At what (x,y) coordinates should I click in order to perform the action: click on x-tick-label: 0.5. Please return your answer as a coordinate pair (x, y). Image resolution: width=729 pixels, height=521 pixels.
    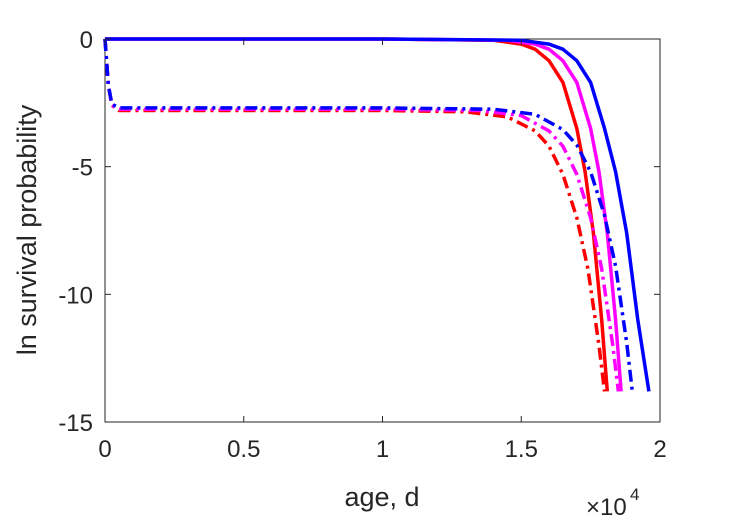
    Looking at the image, I should click on (243, 449).